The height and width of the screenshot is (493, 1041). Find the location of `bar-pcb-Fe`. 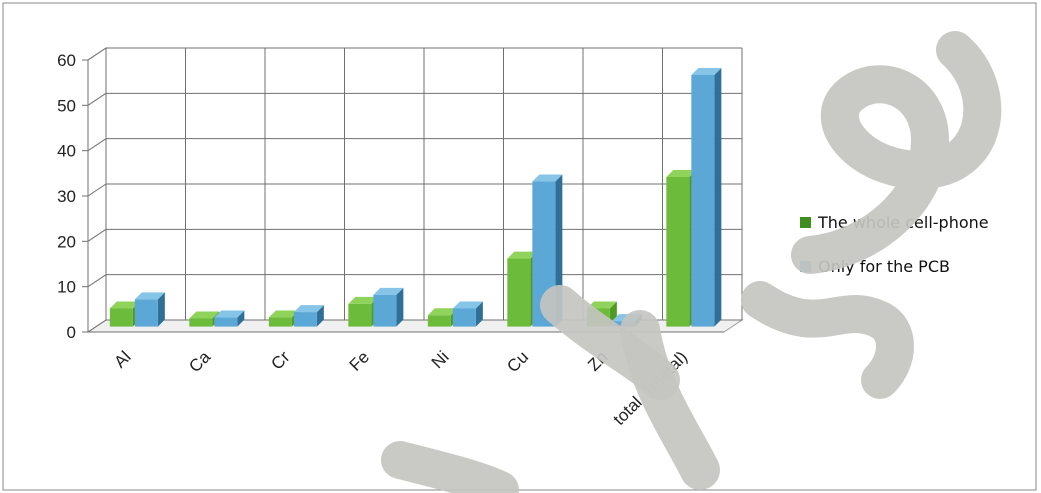

bar-pcb-Fe is located at coordinates (388, 307).